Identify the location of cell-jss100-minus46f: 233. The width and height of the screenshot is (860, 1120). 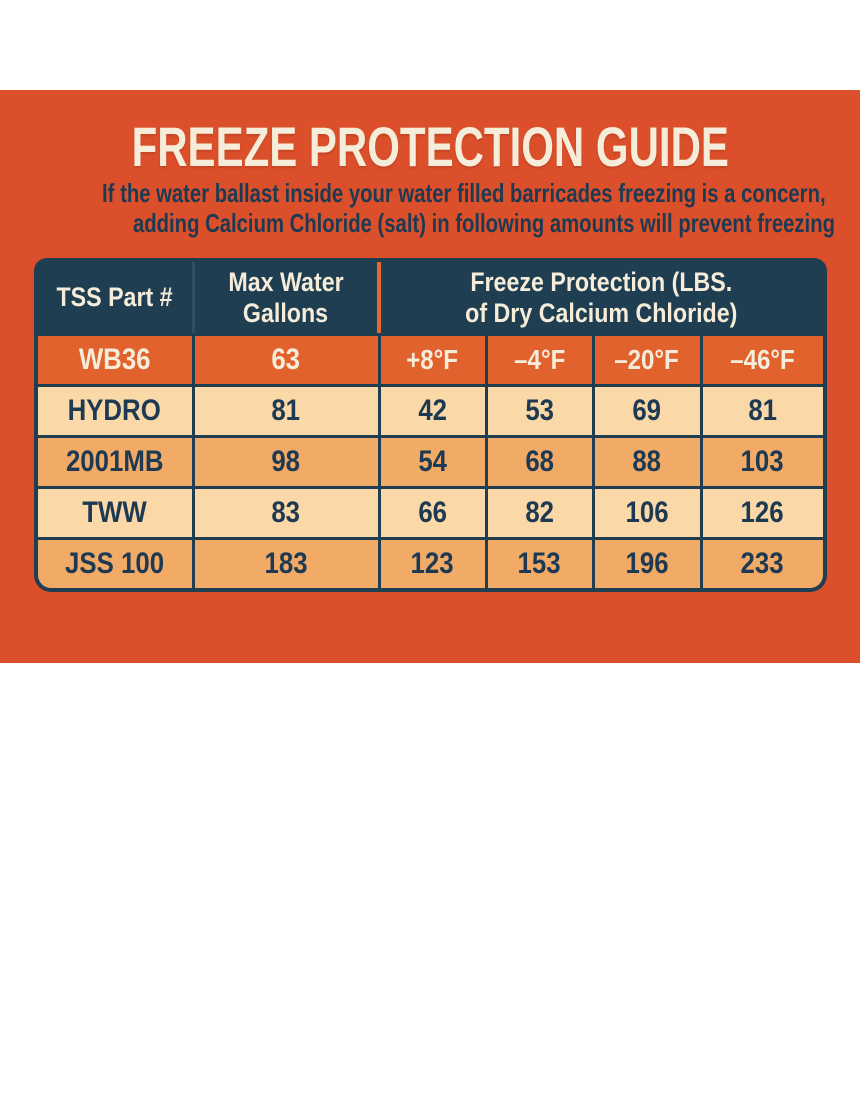
(762, 564).